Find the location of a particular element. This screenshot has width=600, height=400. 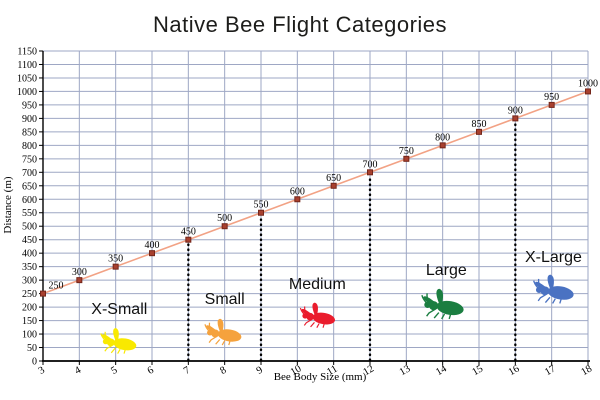

svg-text: 8 is located at coordinates (223, 371).